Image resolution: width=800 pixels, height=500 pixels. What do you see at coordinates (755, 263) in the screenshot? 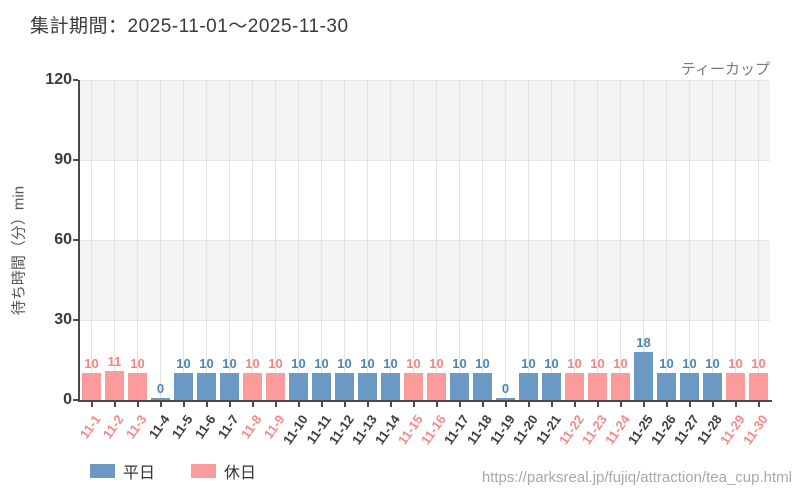
I see `bar-slot: 10 11-30` at bounding box center [755, 263].